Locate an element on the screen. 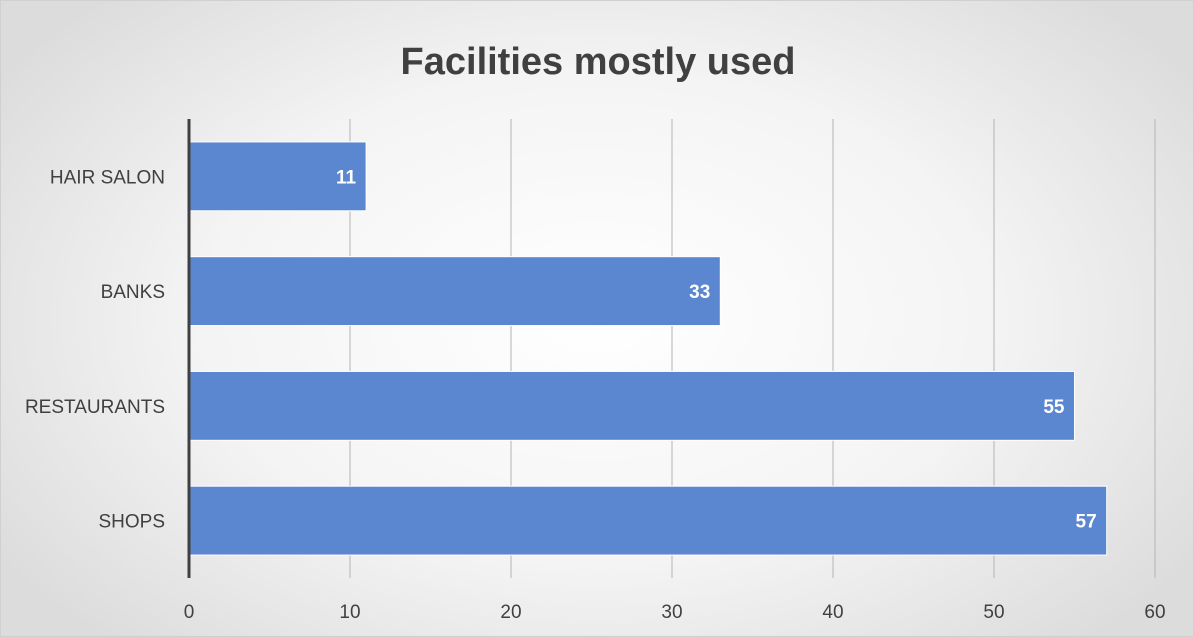 This screenshot has height=637, width=1194. category-label: SHOPS is located at coordinates (131, 522).